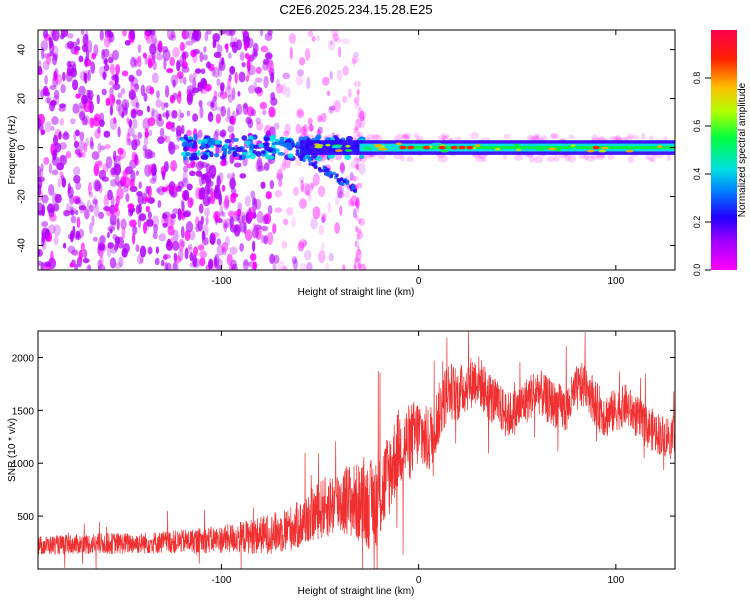 The image size is (750, 600). I want to click on snr-x-tick-label: 0, so click(419, 580).